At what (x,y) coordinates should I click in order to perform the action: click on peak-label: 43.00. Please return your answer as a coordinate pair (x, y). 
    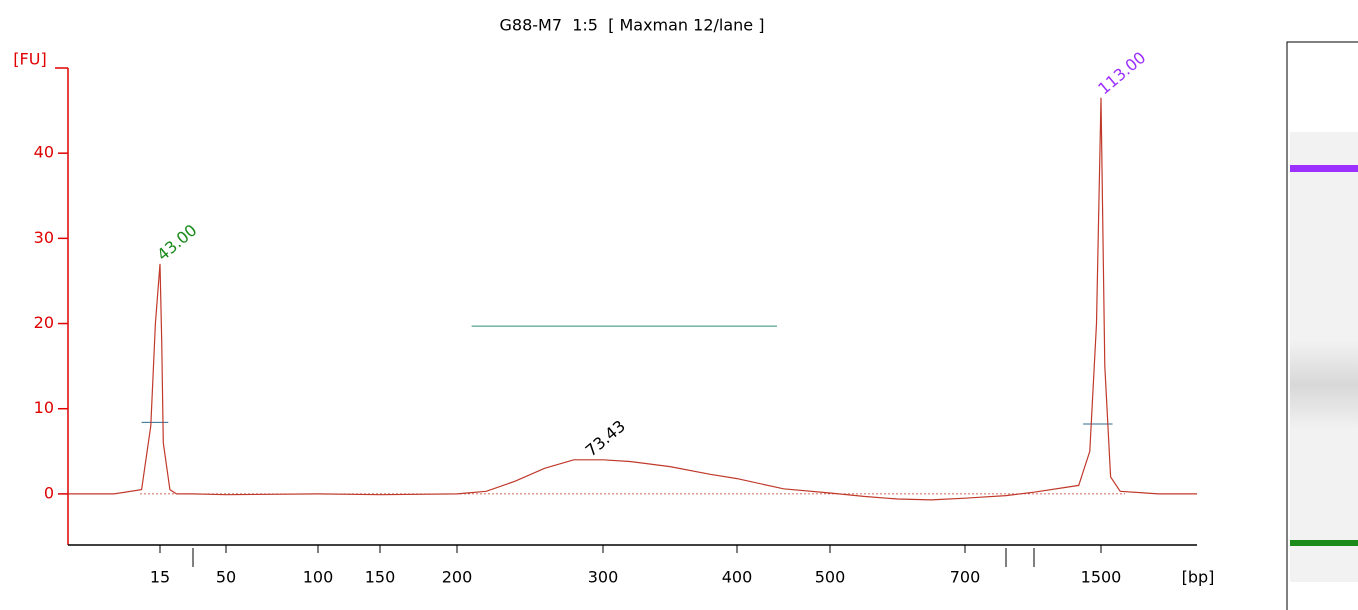
    Looking at the image, I should click on (176, 242).